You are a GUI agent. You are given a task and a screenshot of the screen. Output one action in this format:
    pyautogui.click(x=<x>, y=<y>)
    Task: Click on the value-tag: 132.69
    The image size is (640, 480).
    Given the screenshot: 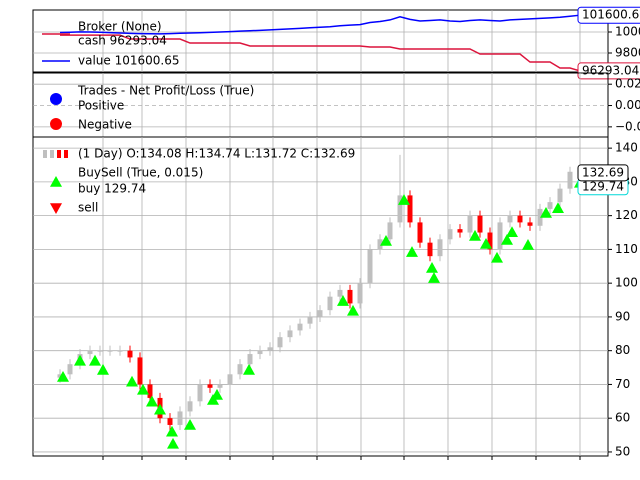 What is the action you would take?
    pyautogui.click(x=603, y=172)
    